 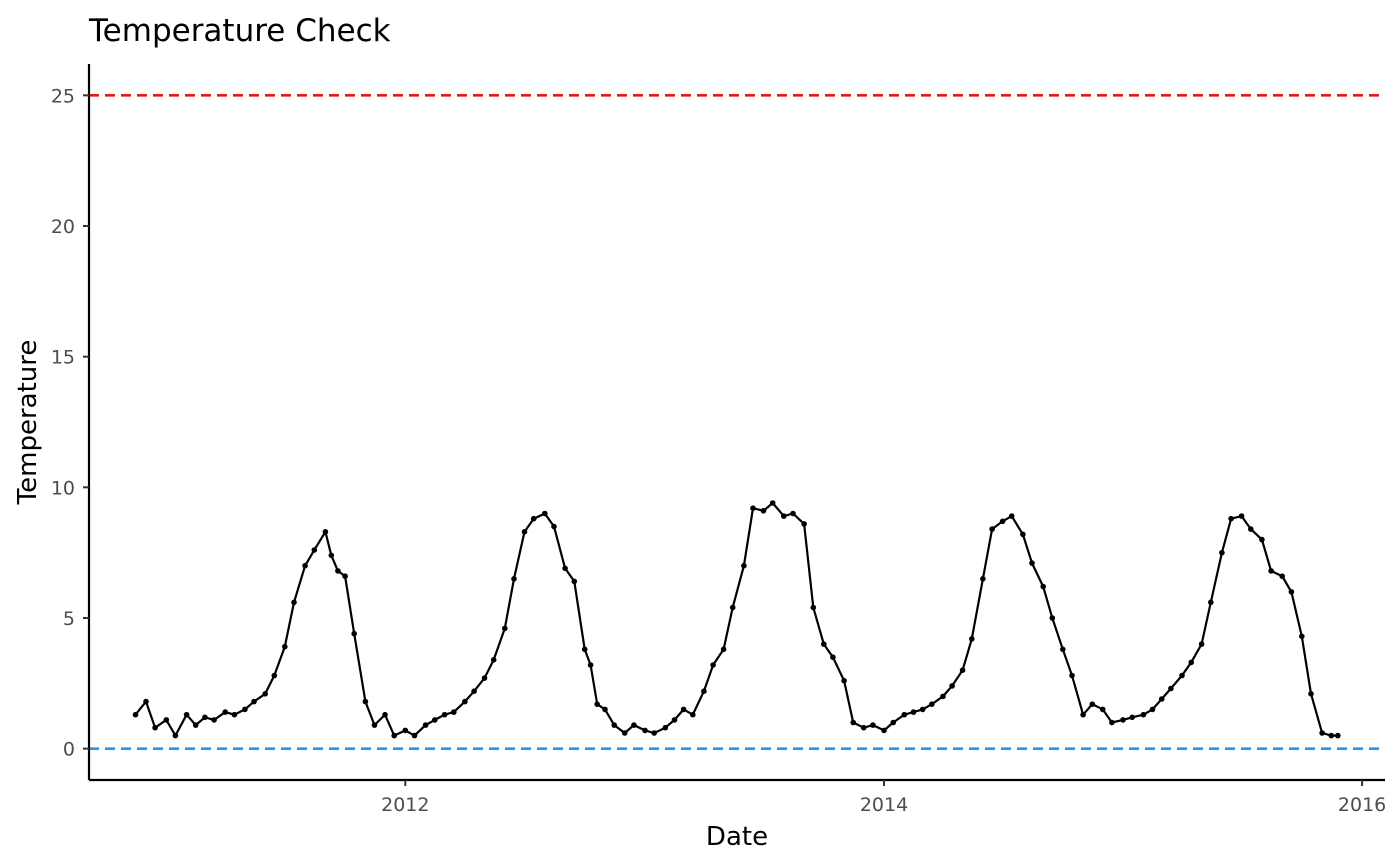 I want to click on y-axis-title: Temperature, so click(x=28, y=423).